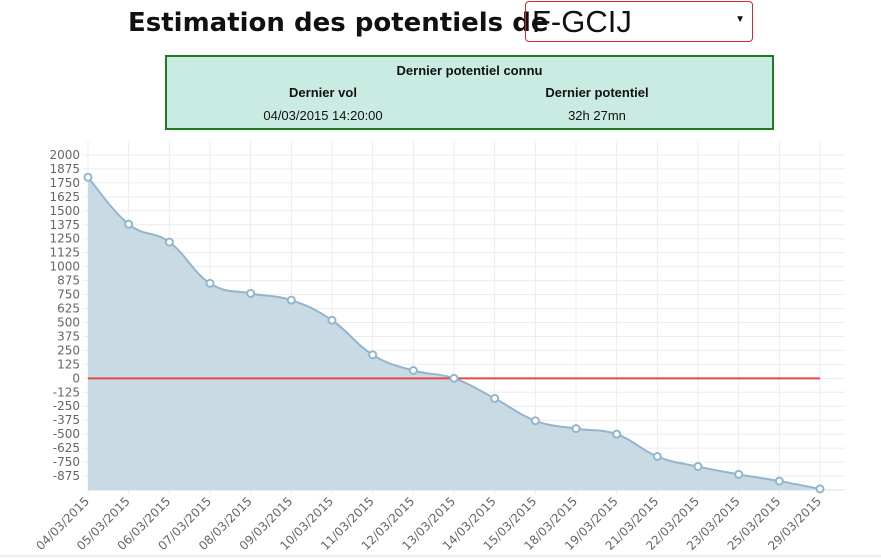  What do you see at coordinates (64, 225) in the screenshot?
I see `y-tick-label: 1375` at bounding box center [64, 225].